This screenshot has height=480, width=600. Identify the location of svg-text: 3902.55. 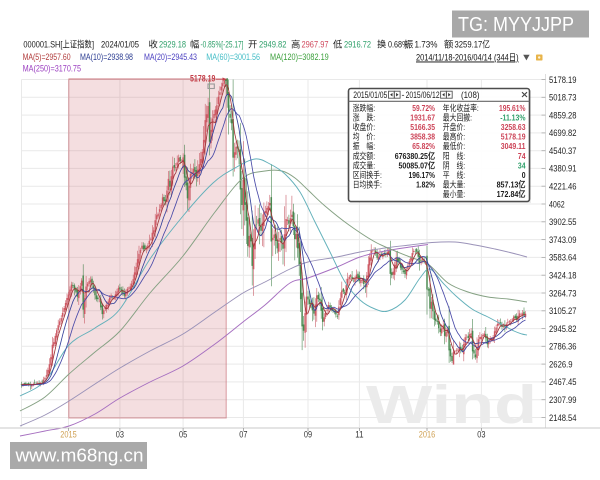
(563, 222).